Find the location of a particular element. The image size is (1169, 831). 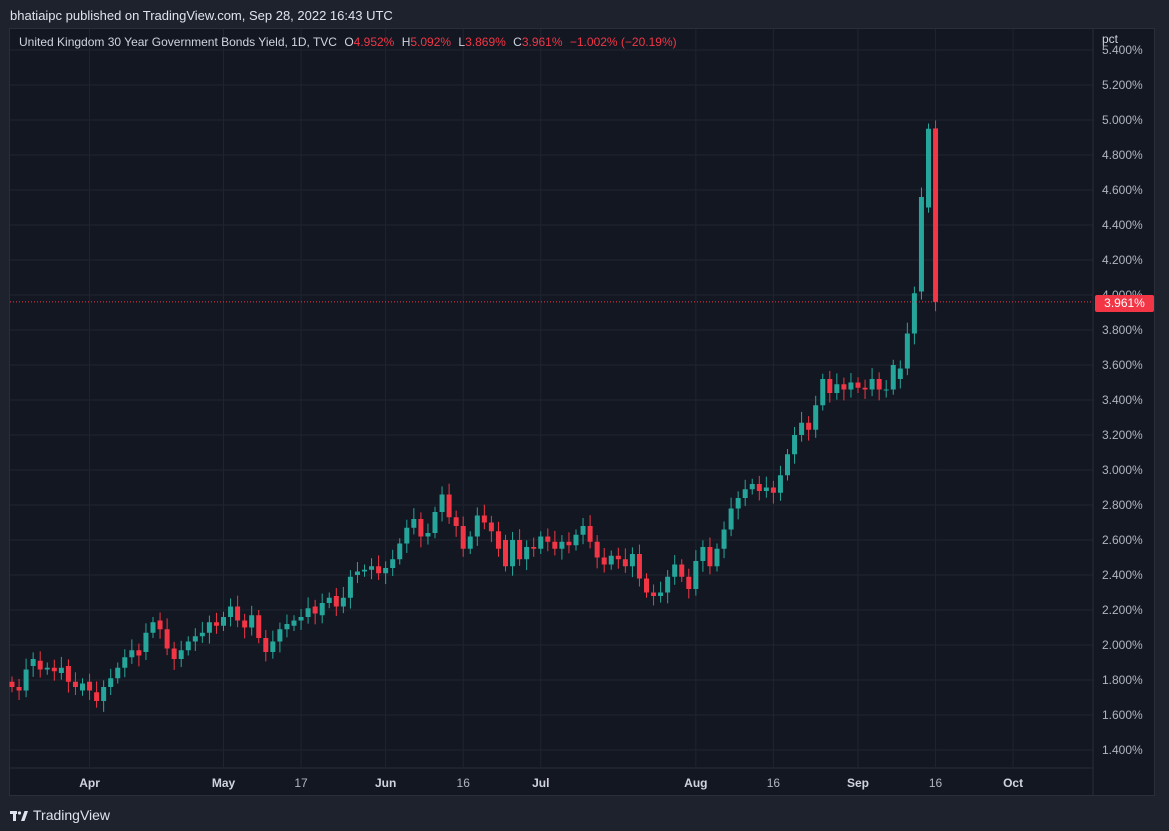

bottom-bar is located at coordinates (584, 814).